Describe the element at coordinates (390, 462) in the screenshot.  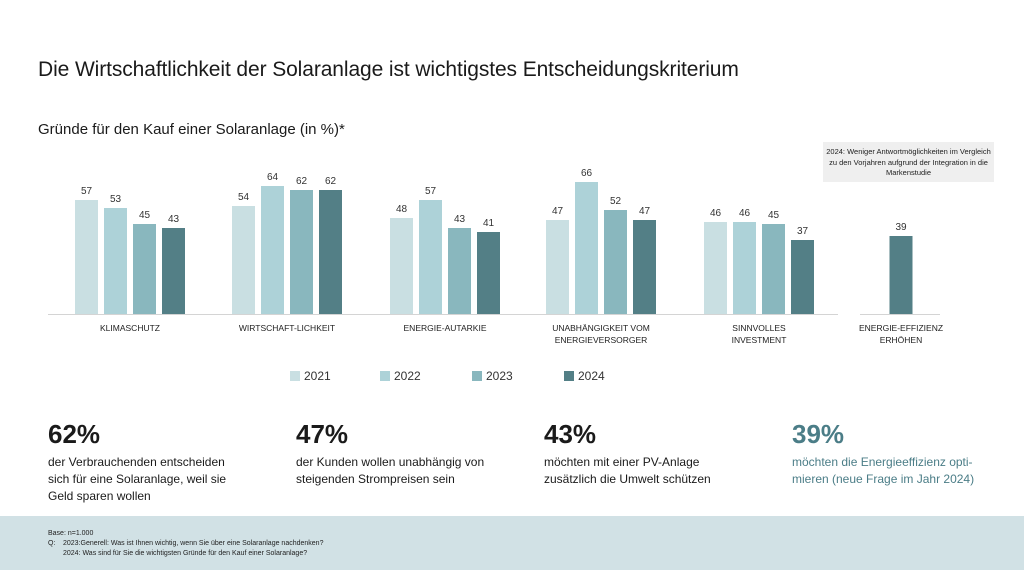
I see `stat-text-line: der Kunden wollen unabhängig von` at that location.